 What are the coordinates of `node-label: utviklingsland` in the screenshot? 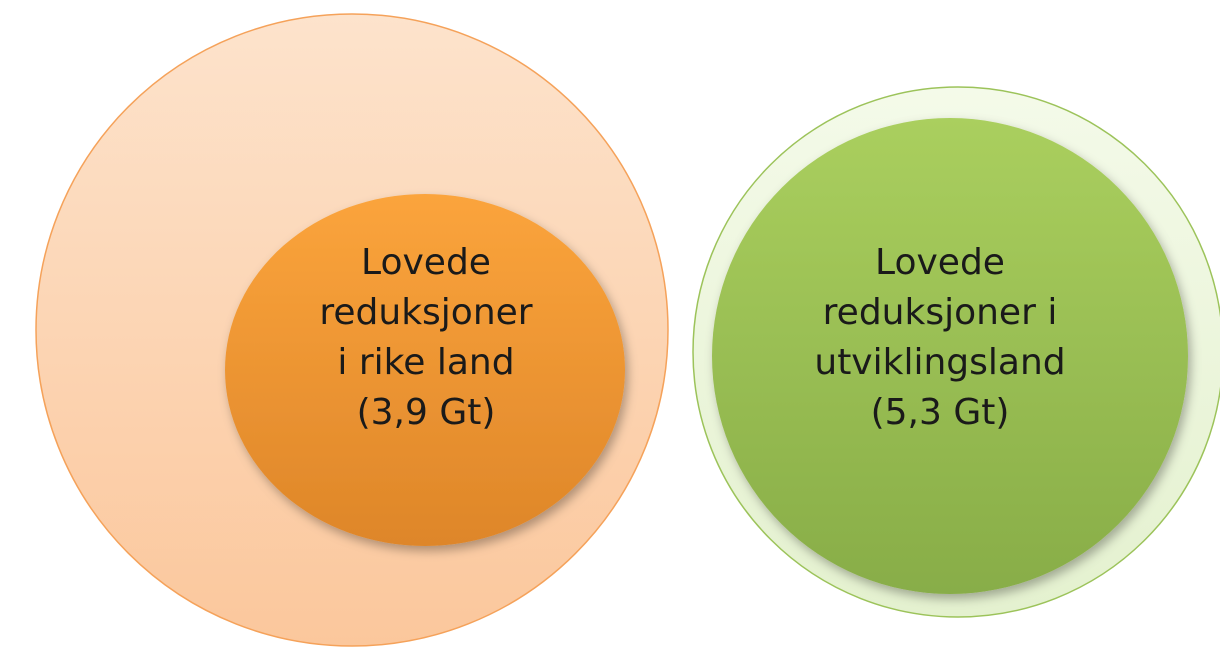 It's located at (939, 362).